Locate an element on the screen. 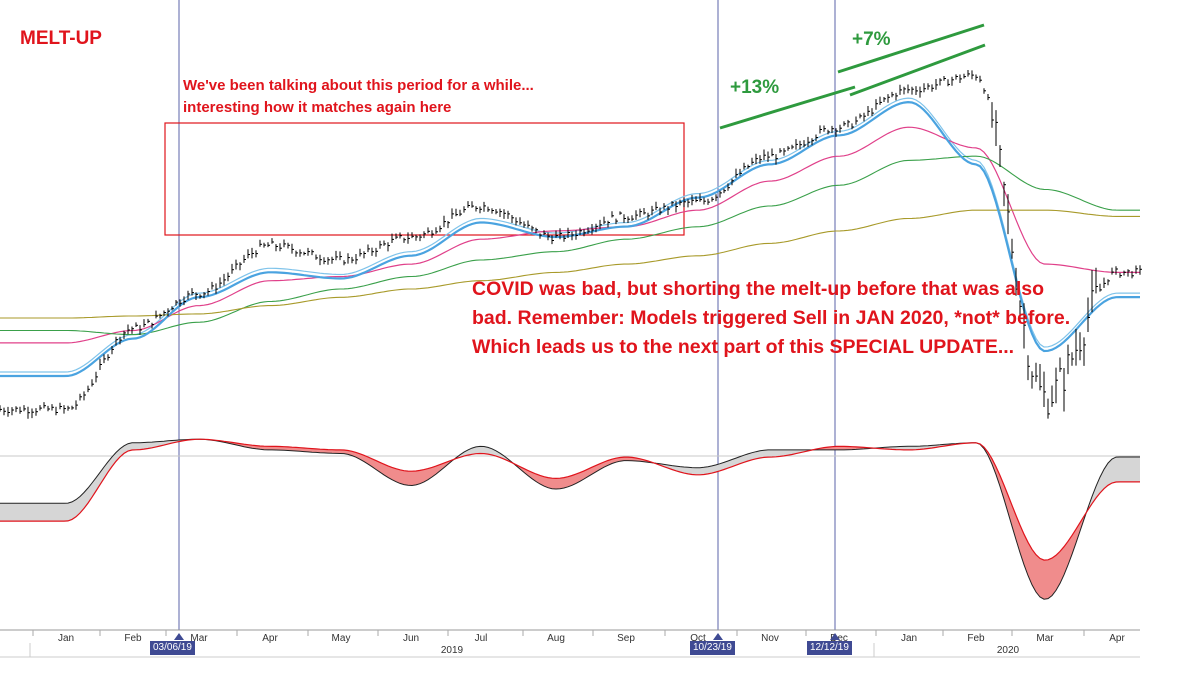 Image resolution: width=1200 pixels, height=680 pixels. x-tick-label: May is located at coordinates (341, 638).